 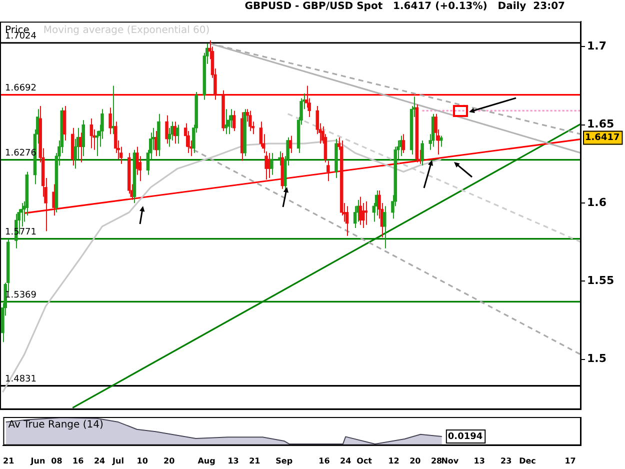 I want to click on x-tick-label: Jun, so click(x=38, y=461).